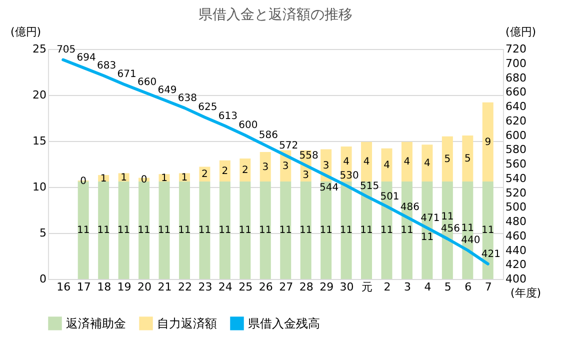 This screenshot has height=340, width=575. I want to click on y-tick-label: 5, so click(43, 233).